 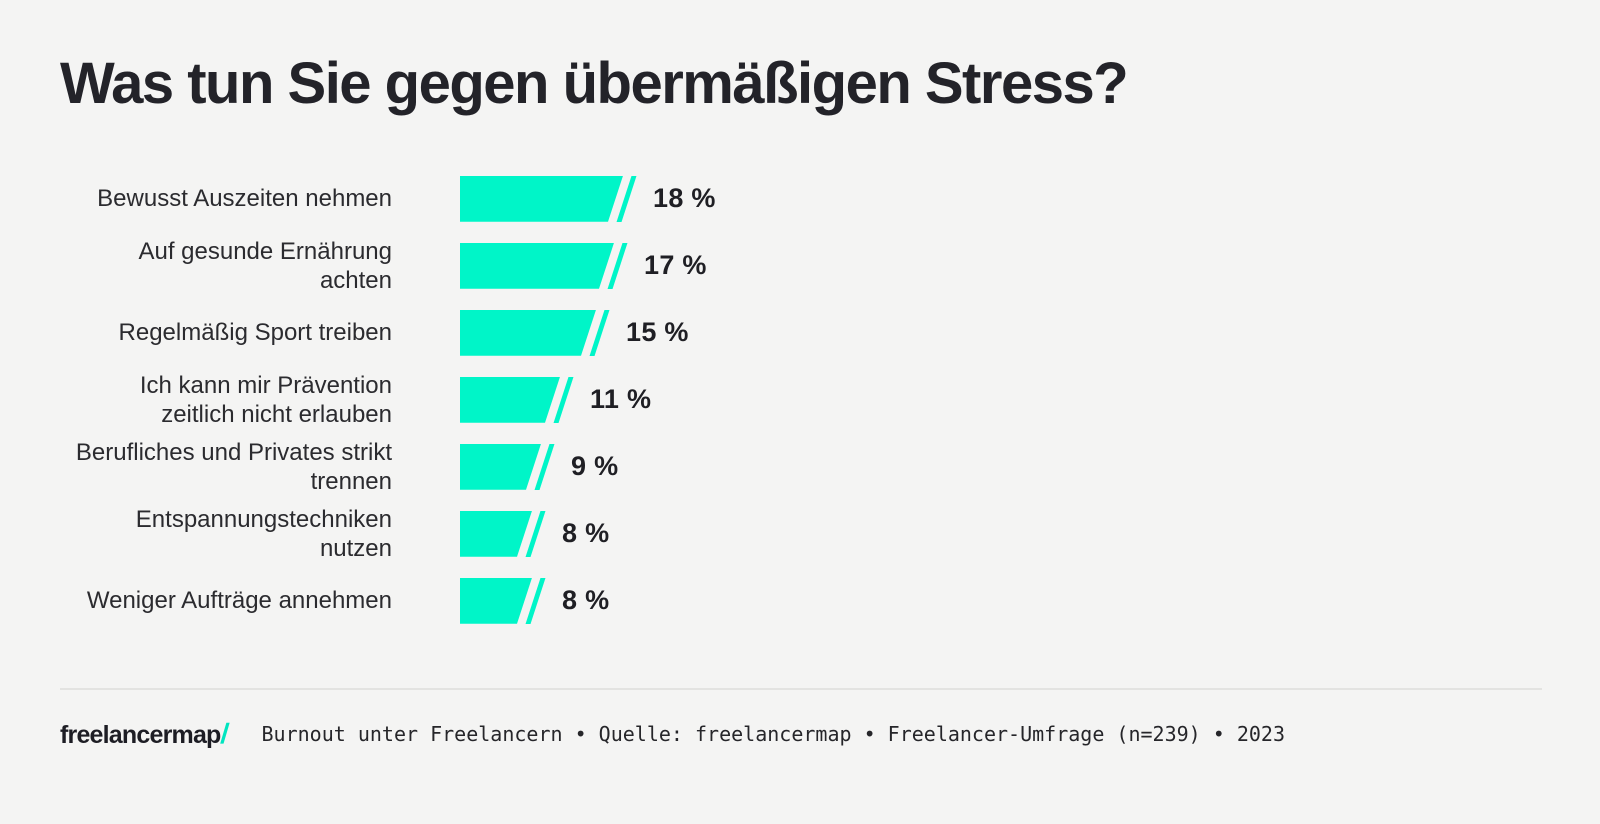 What do you see at coordinates (675, 265) in the screenshot?
I see `bar-value-label: 17 %` at bounding box center [675, 265].